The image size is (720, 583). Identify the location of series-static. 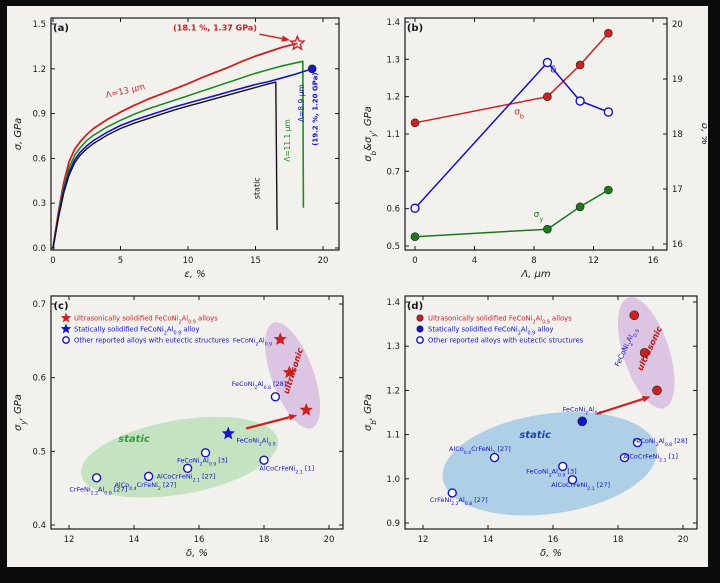
(165, 165).